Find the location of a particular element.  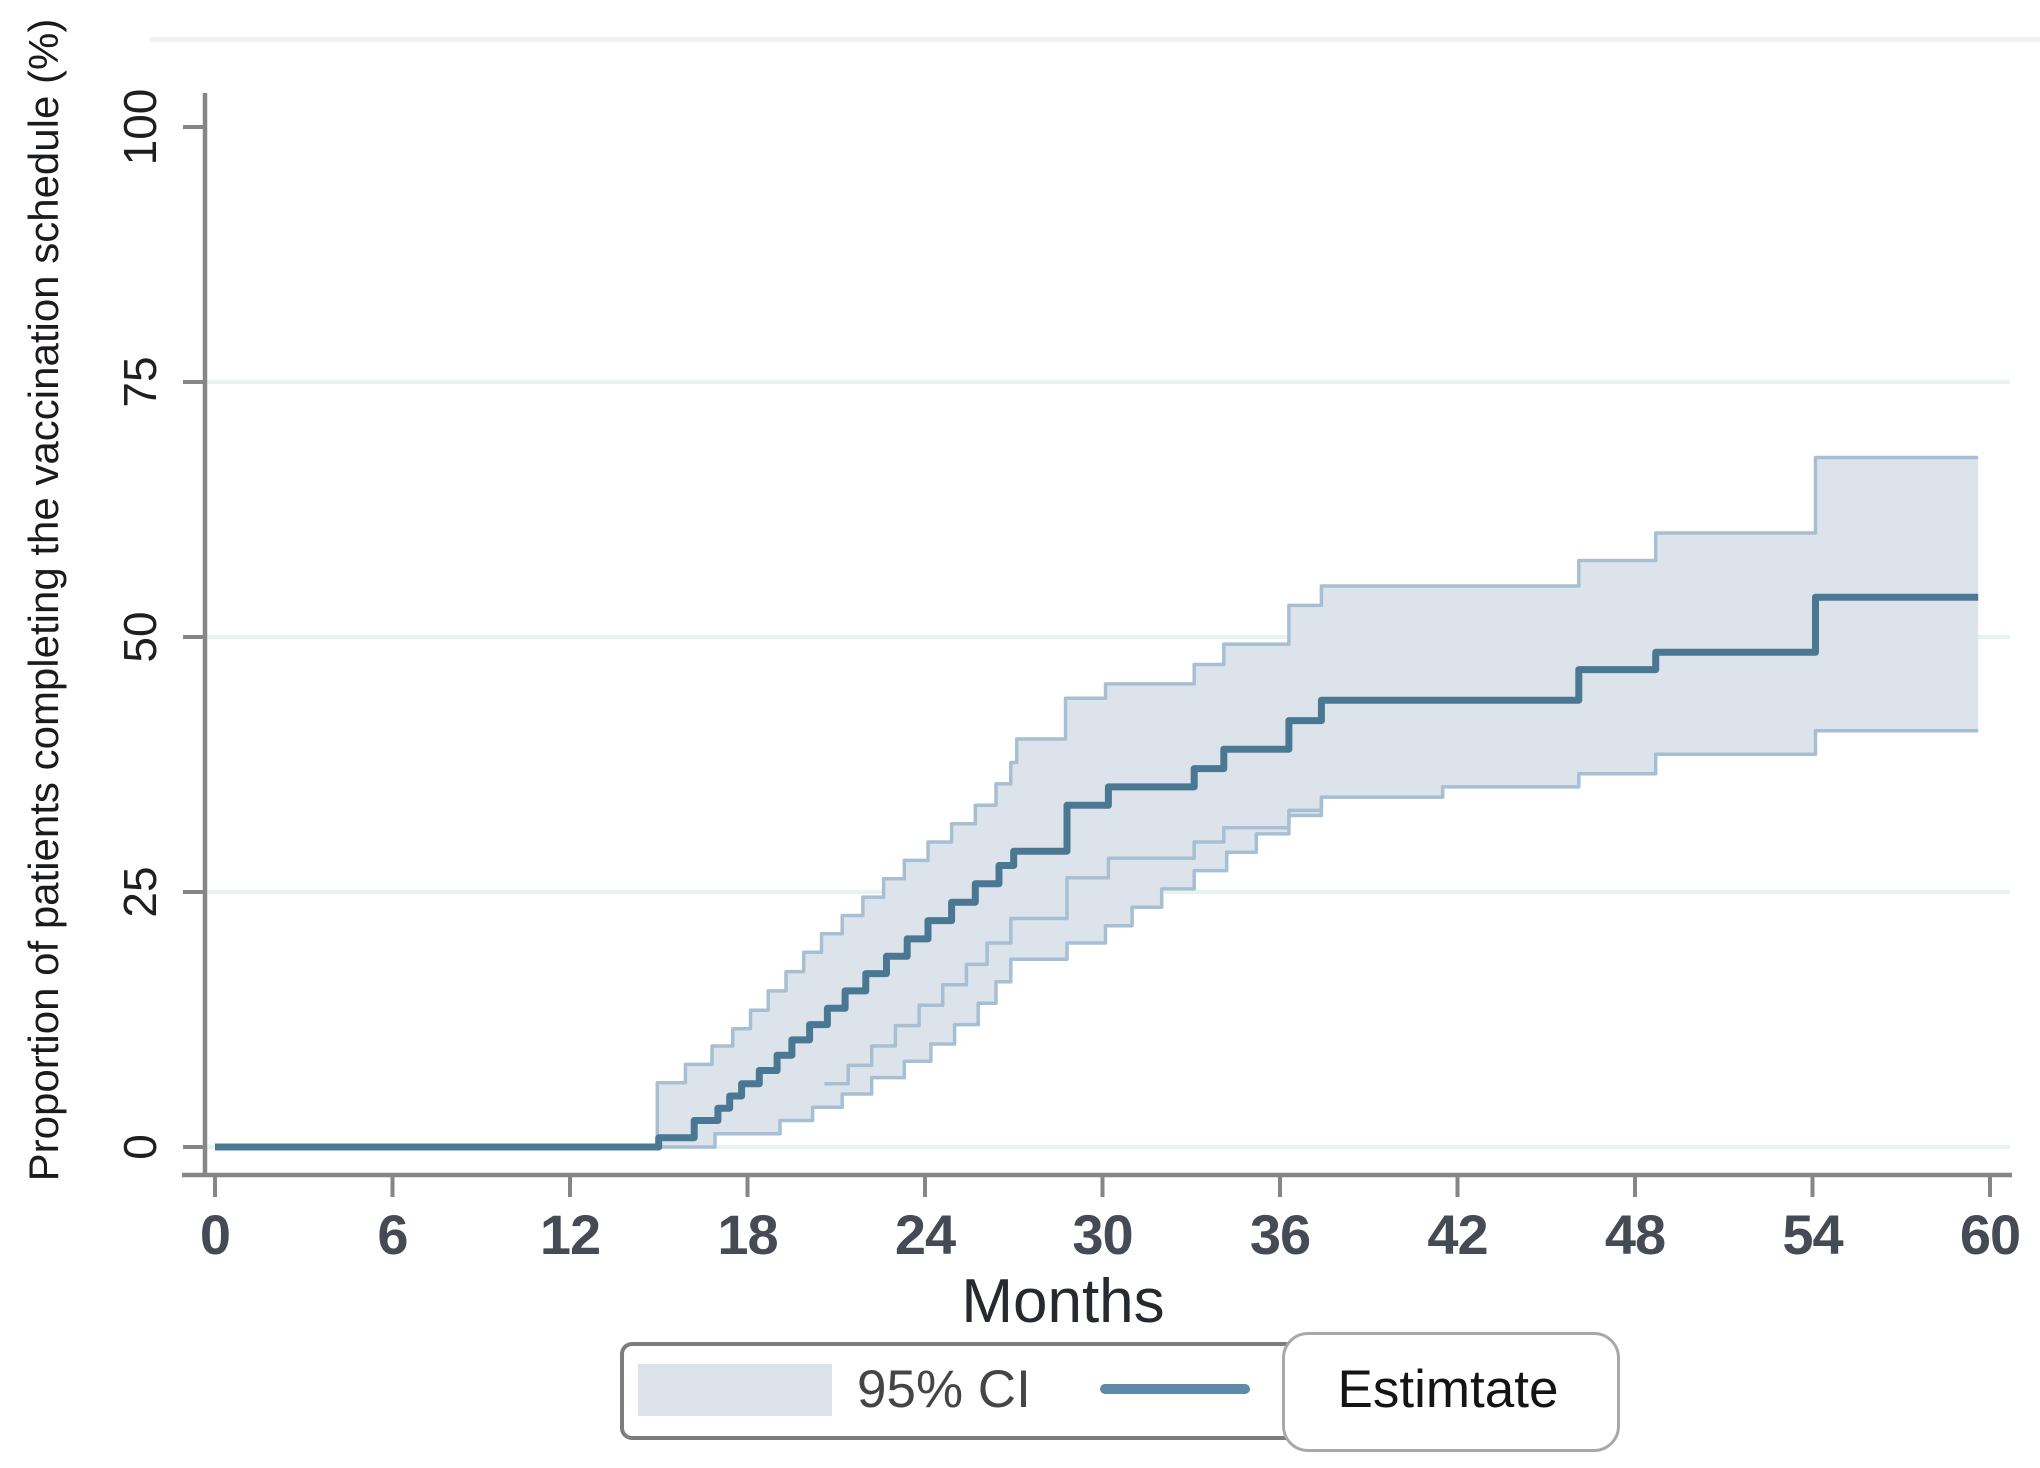

x-tick-label-42: 42 is located at coordinates (1457, 1234).